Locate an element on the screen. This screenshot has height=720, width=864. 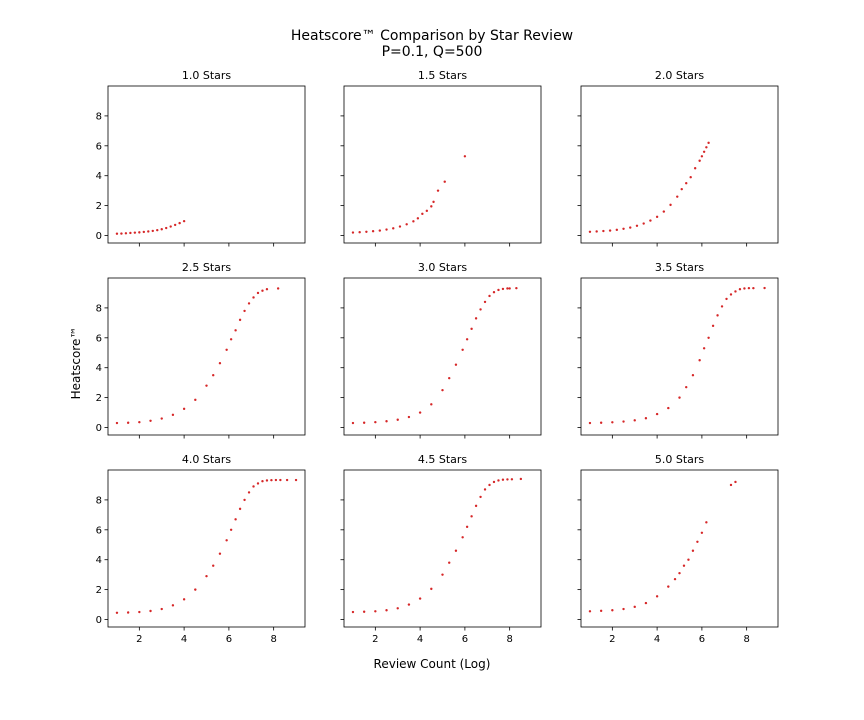
y-tick-label: 8 is located at coordinates (99, 116).